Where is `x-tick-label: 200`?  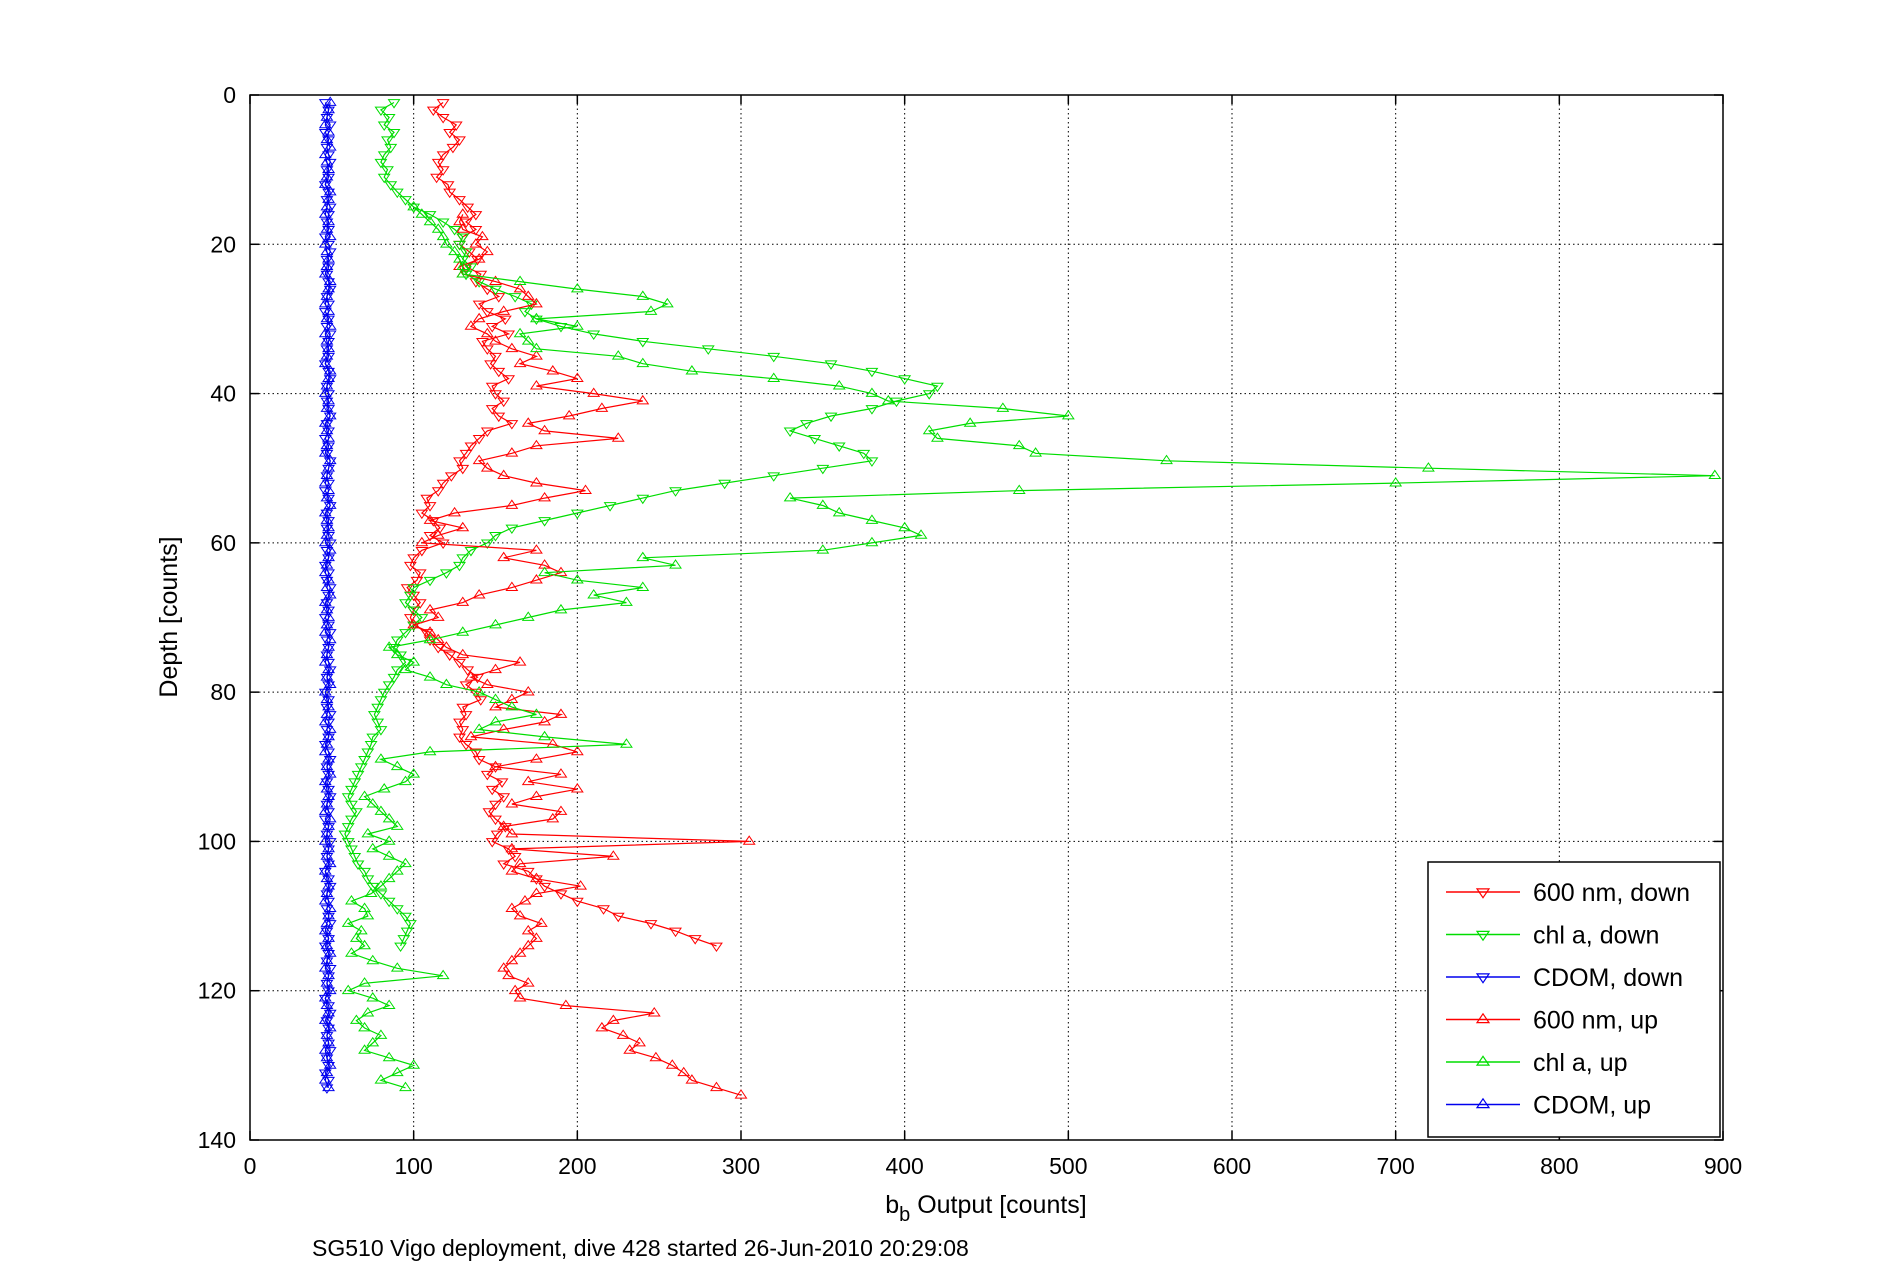
x-tick-label: 200 is located at coordinates (577, 1166).